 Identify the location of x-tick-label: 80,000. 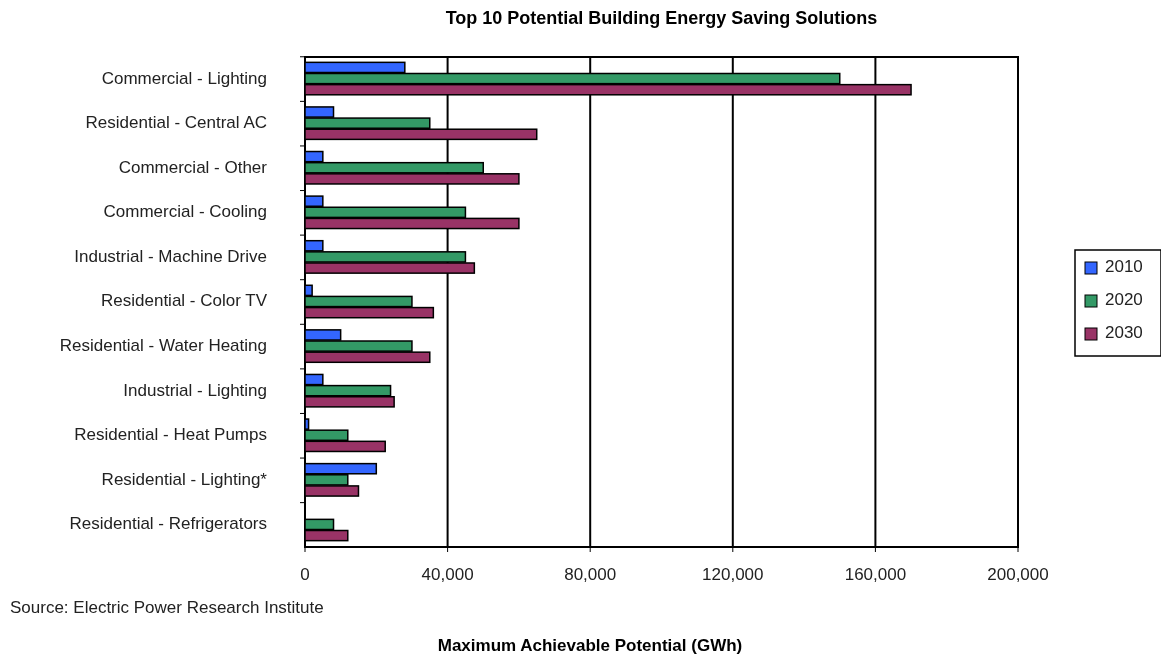
(590, 574).